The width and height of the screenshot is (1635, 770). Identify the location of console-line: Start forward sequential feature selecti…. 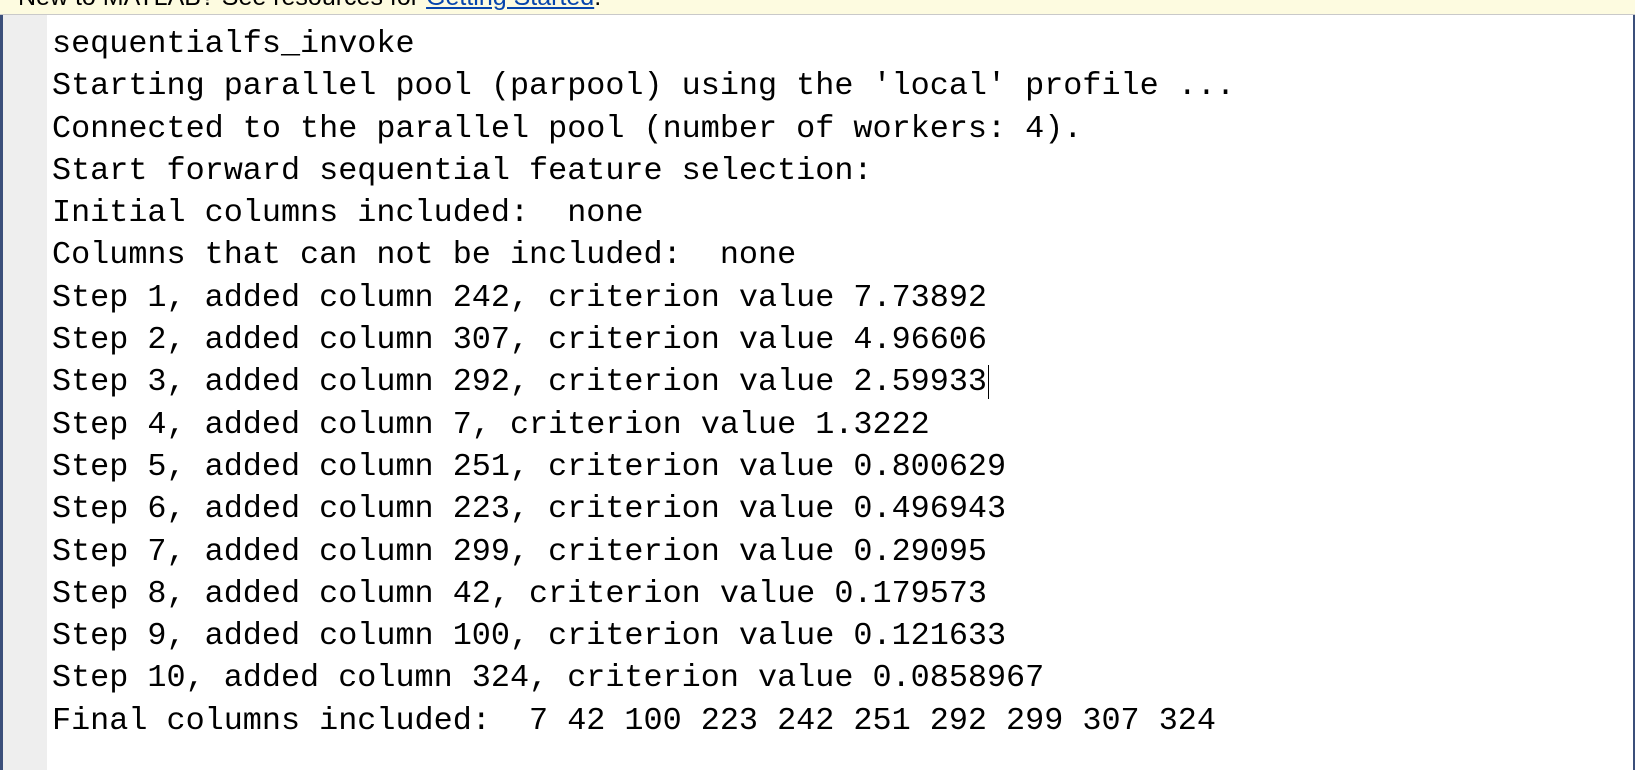
(462, 170).